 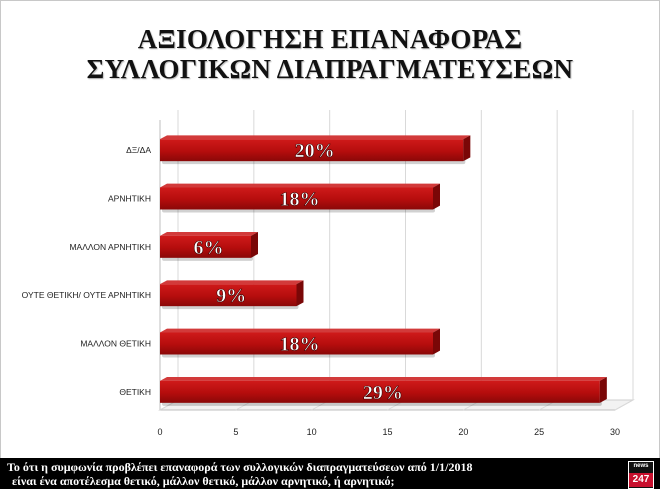 I want to click on x-tick-label: 30, so click(x=615, y=432).